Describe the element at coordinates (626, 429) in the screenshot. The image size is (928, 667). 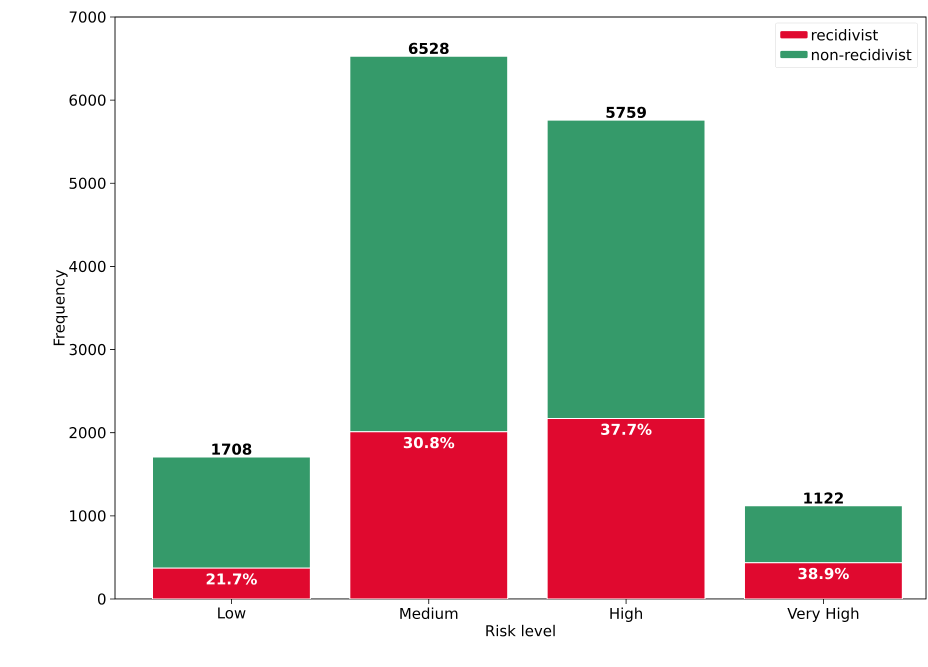
I see `annotation: 37.7%` at that location.